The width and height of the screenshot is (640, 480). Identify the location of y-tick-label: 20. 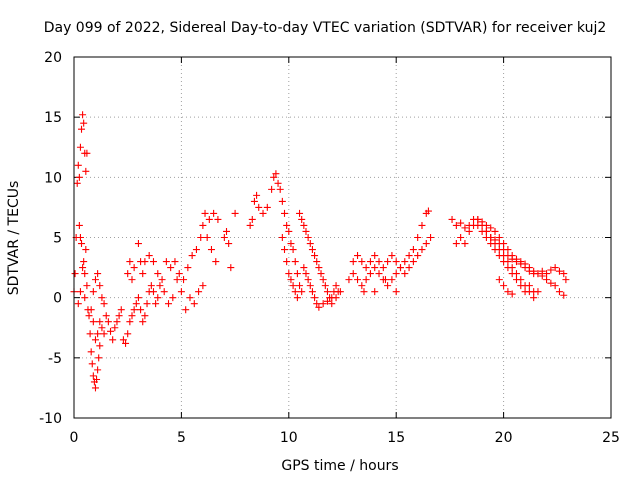
(53, 58).